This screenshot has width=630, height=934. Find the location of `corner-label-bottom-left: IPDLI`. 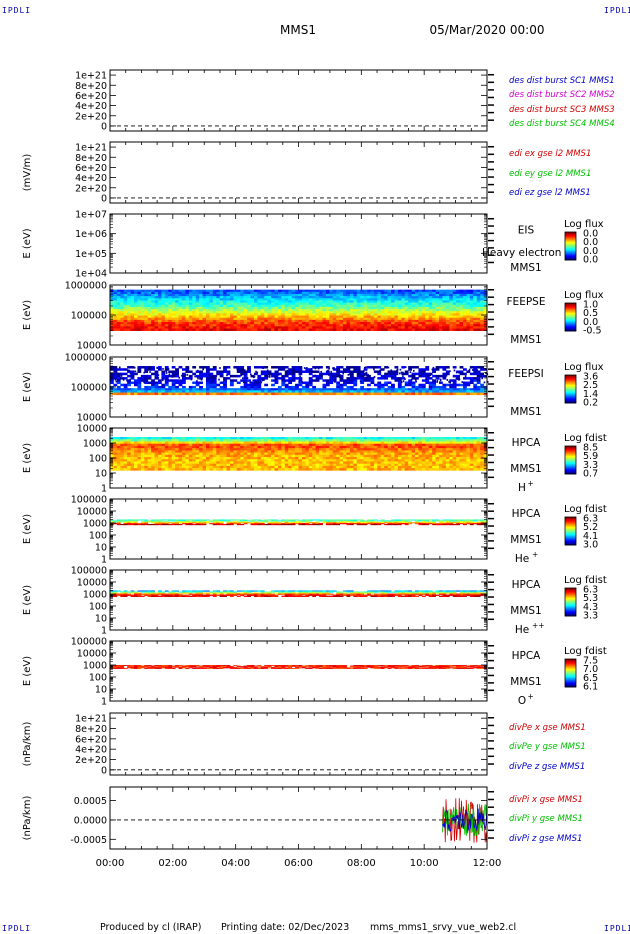

corner-label-bottom-left: IPDLI is located at coordinates (17, 928).